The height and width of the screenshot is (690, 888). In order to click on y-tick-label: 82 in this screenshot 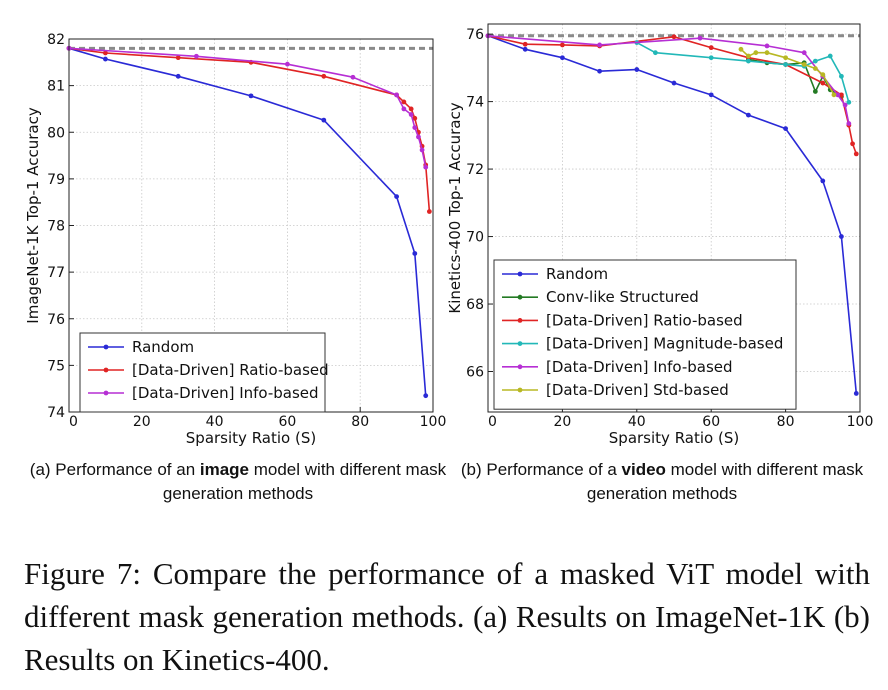, I will do `click(56, 40)`.